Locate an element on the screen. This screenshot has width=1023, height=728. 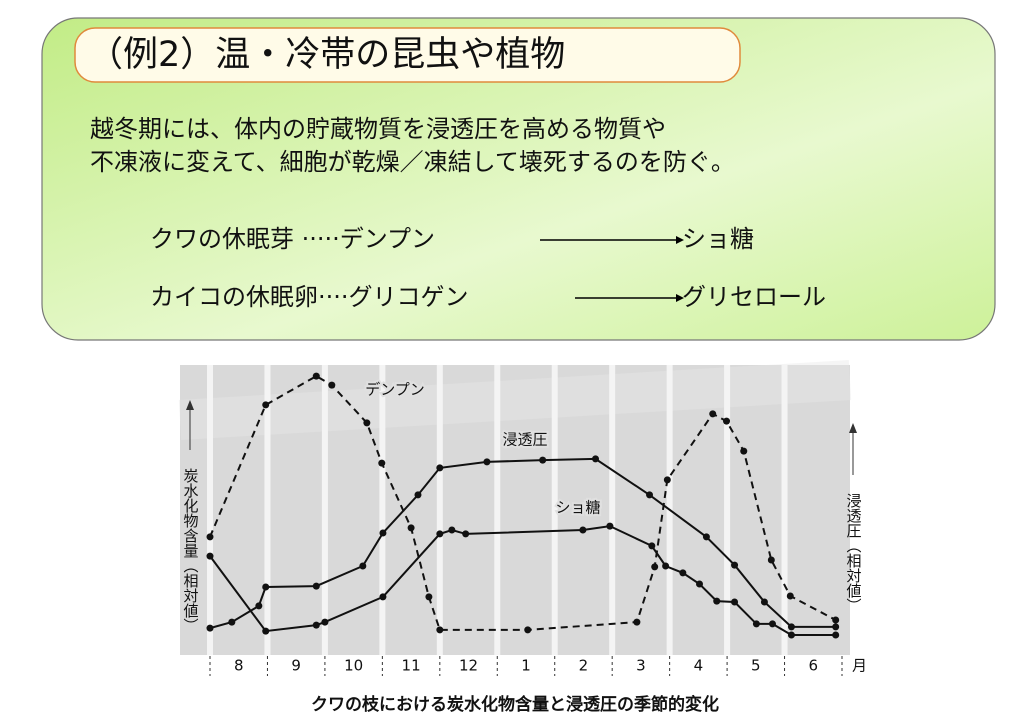
conv-from: クワの休眠芽 ·····デンプン is located at coordinates (292, 239).